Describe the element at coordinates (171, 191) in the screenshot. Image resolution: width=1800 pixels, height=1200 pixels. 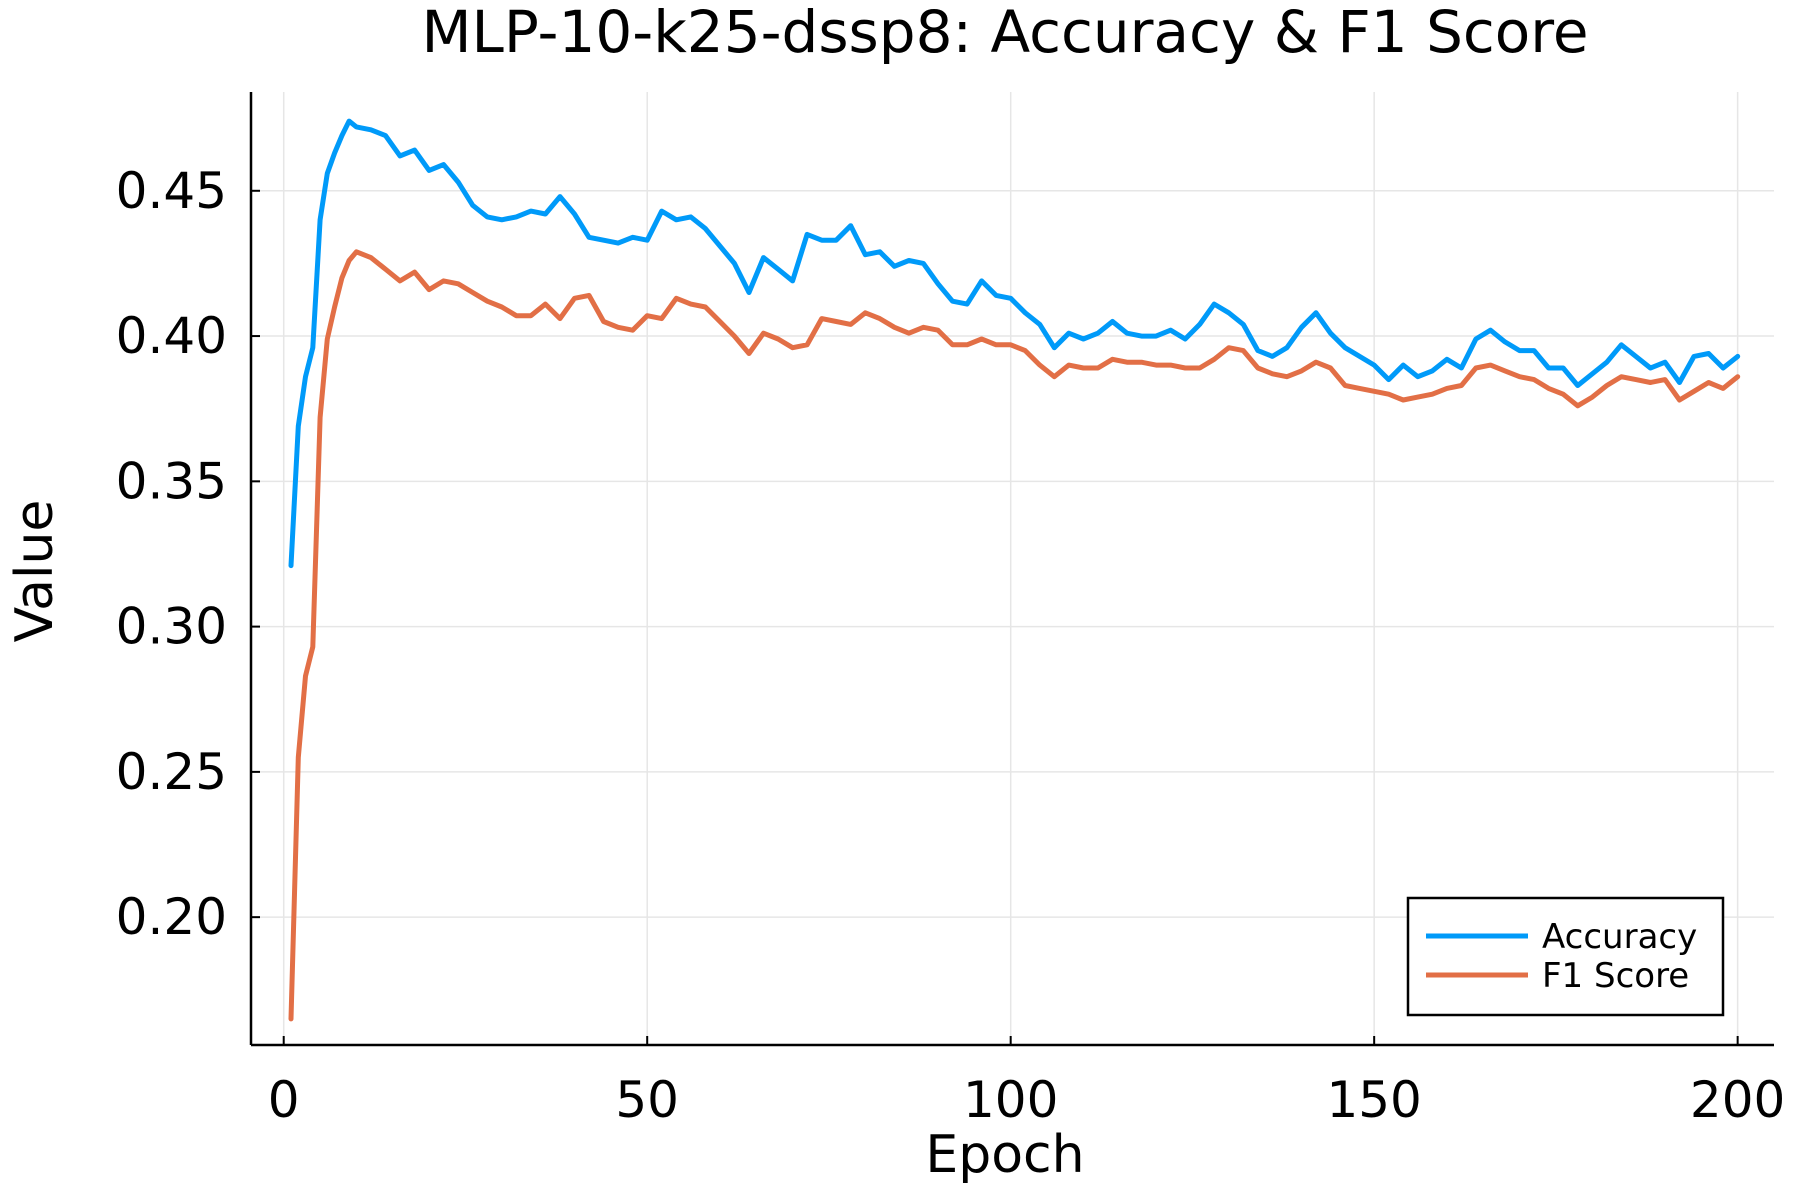
I see `y-tick-label: 0.45` at that location.